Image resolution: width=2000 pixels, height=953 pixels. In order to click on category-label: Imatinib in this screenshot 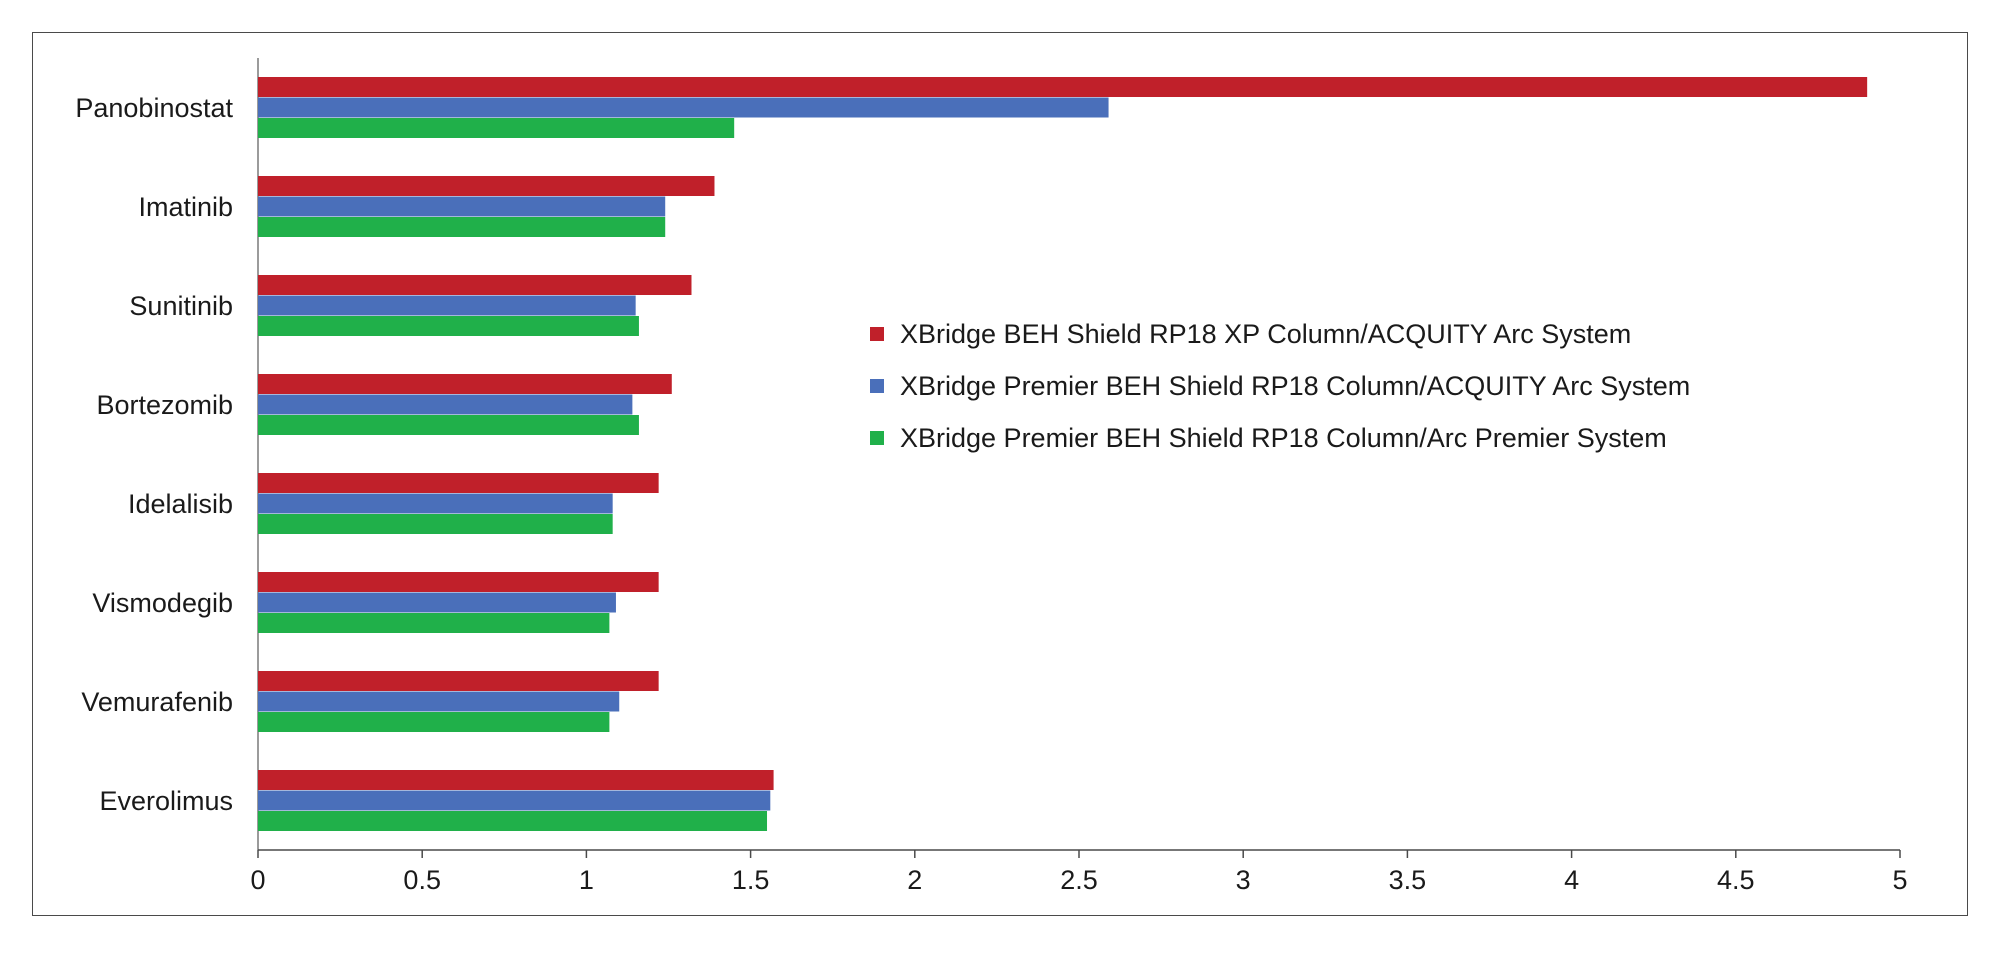, I will do `click(185, 207)`.